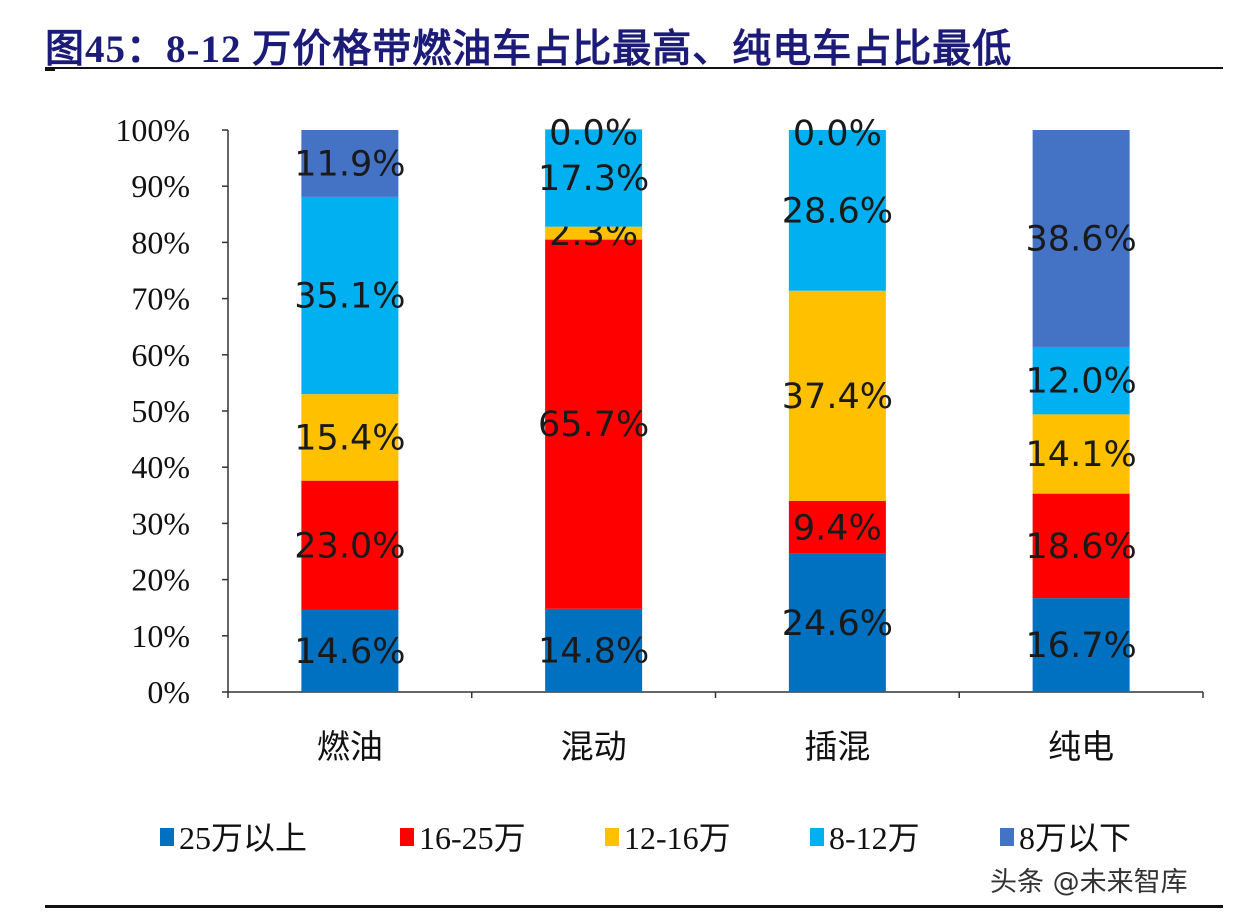 The height and width of the screenshot is (916, 1252). What do you see at coordinates (160, 411) in the screenshot?
I see `y-tick-label: 50%` at bounding box center [160, 411].